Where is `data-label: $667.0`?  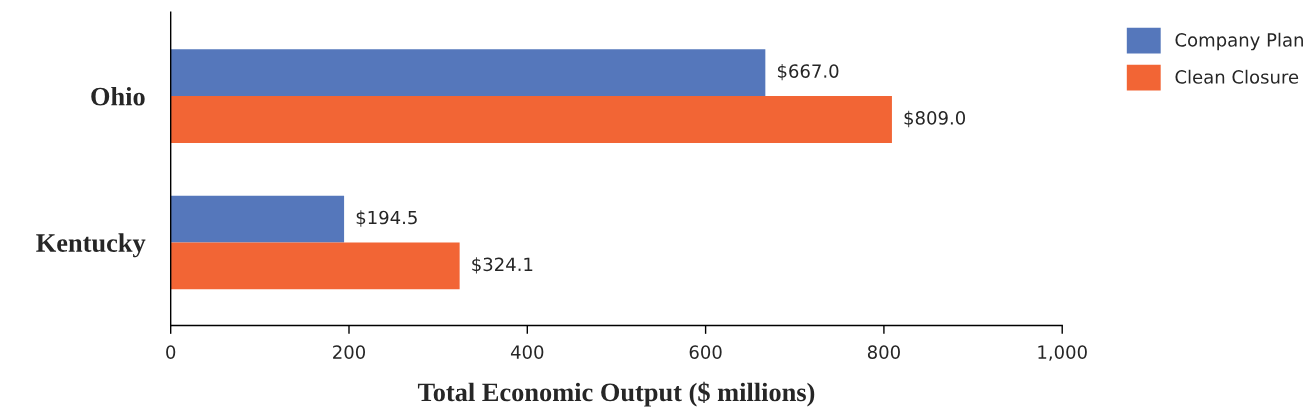 data-label: $667.0 is located at coordinates (808, 72).